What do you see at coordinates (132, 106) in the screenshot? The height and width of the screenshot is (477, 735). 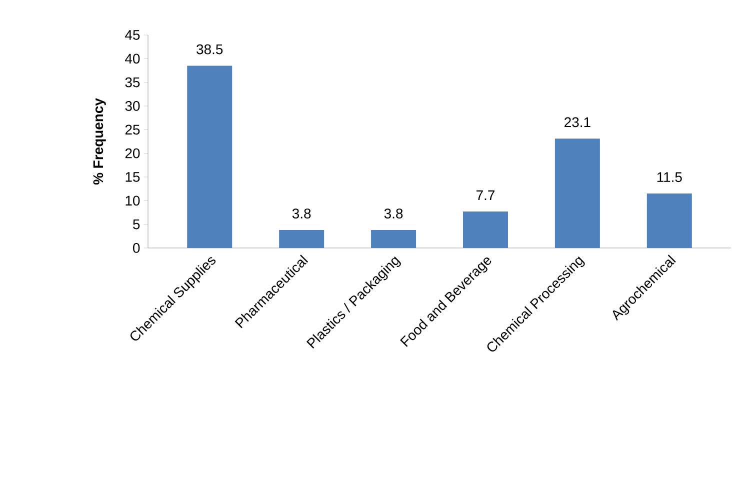 I see `y-tick-label: 30` at bounding box center [132, 106].